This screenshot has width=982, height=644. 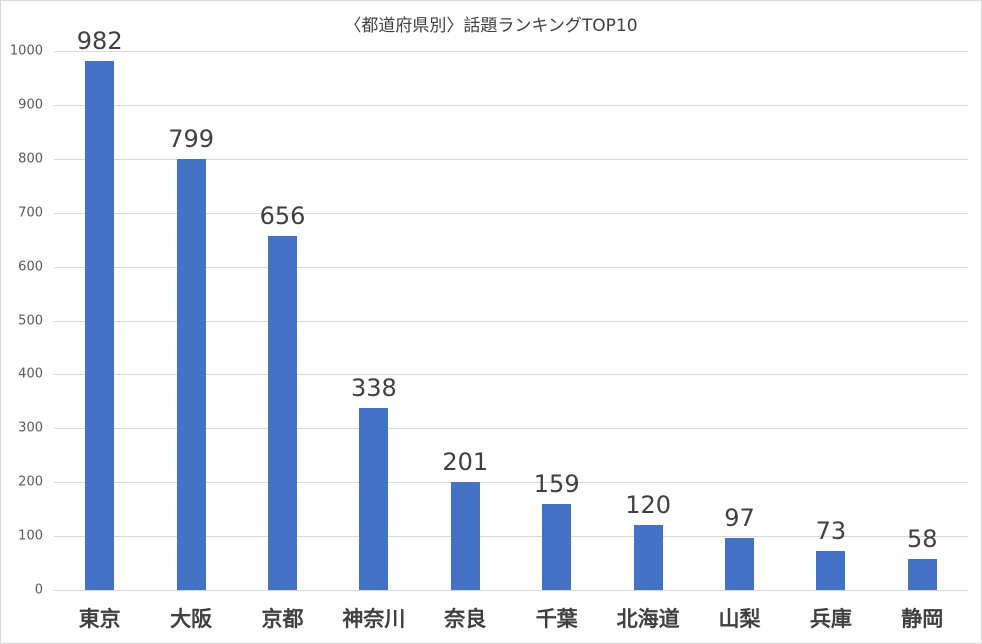 What do you see at coordinates (556, 484) in the screenshot?
I see `data-label: 159` at bounding box center [556, 484].